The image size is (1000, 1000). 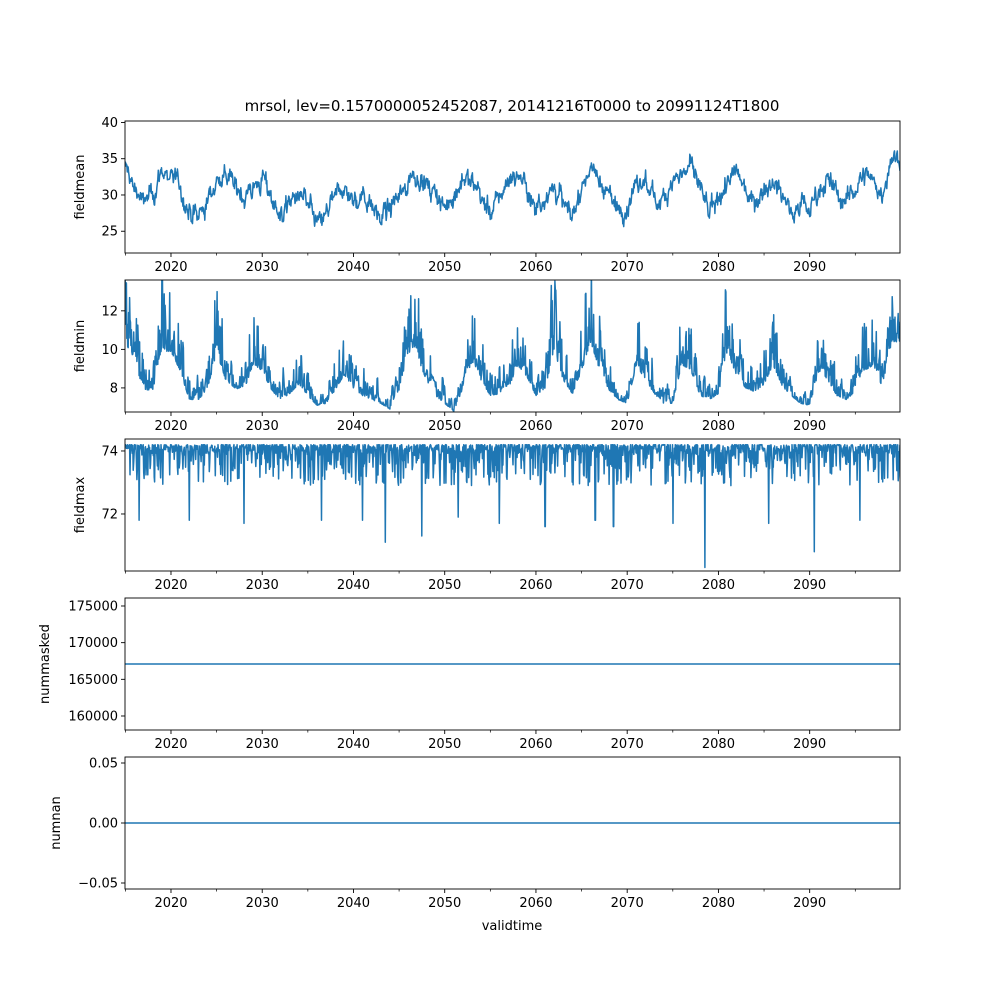 What do you see at coordinates (80, 187) in the screenshot?
I see `fieldmean-y-axis-label: fieldmean` at bounding box center [80, 187].